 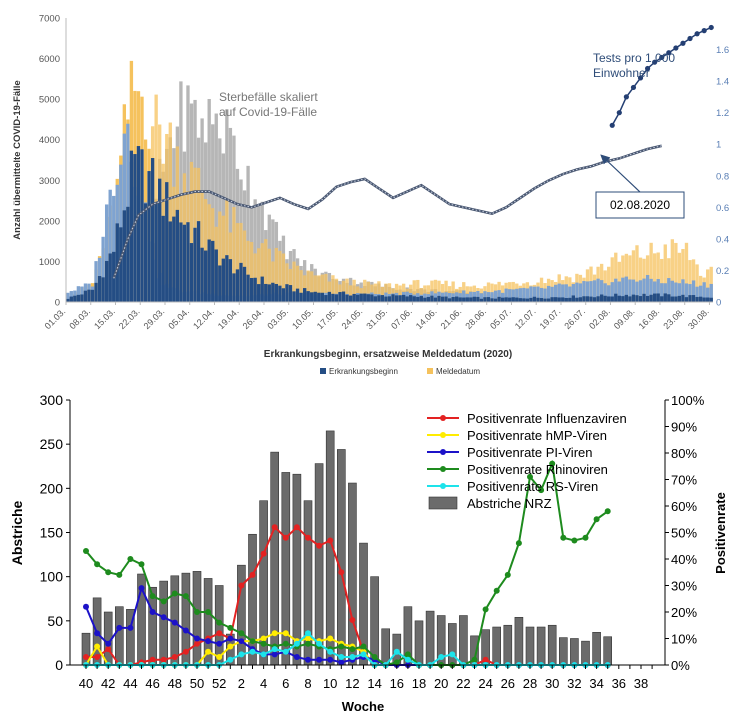 What do you see at coordinates (130, 683) in the screenshot?
I see `bottom-x-tick-label: 44` at bounding box center [130, 683].